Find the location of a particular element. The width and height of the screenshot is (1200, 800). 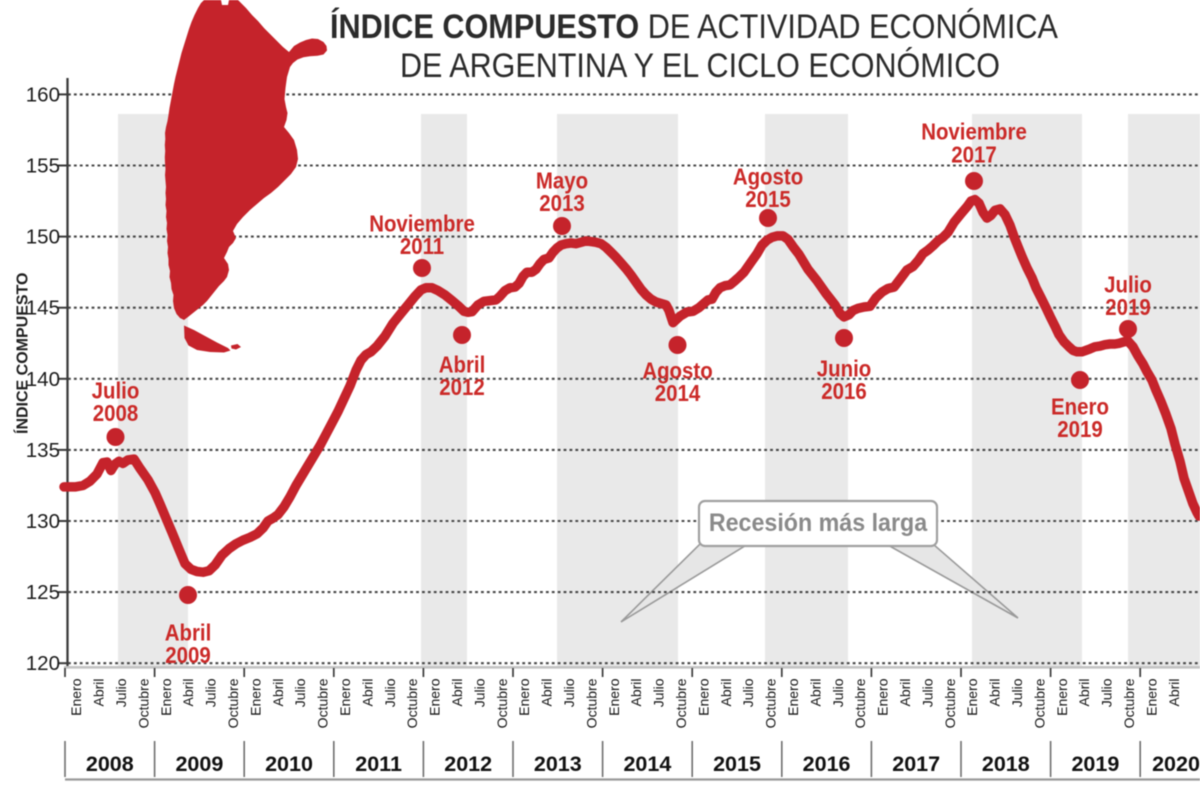

svg-text: 2010 is located at coordinates (289, 764).